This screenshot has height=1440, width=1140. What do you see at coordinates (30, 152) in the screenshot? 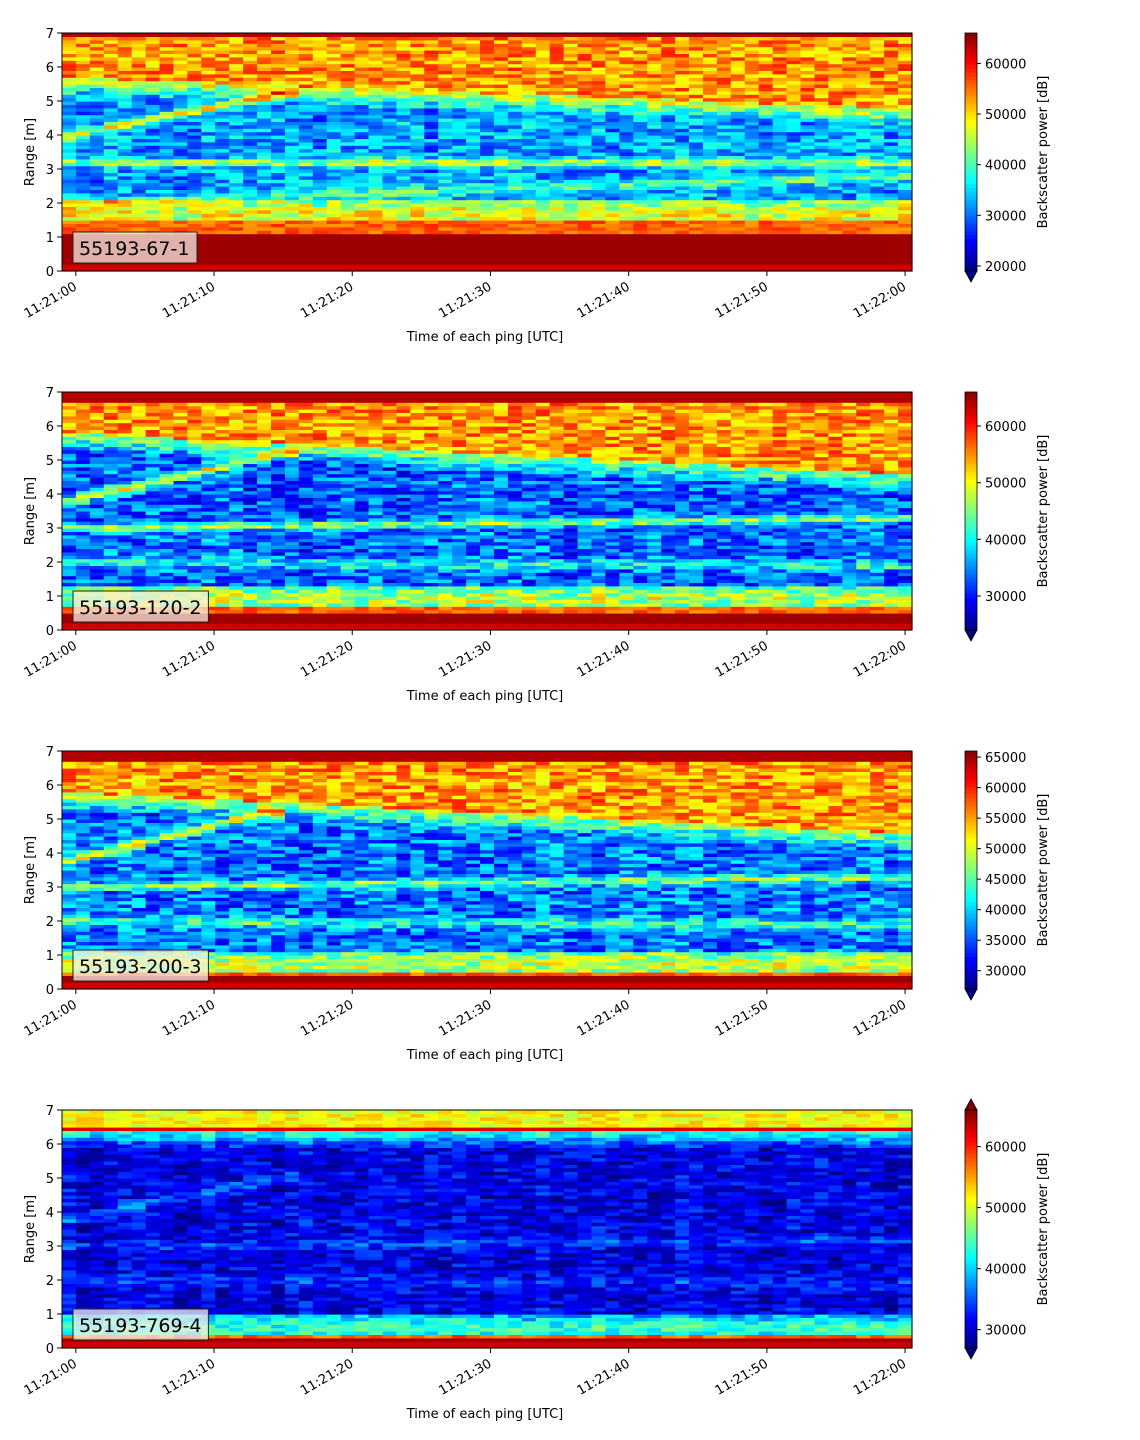
I see `y-axis-label: Range [m]` at bounding box center [30, 152].